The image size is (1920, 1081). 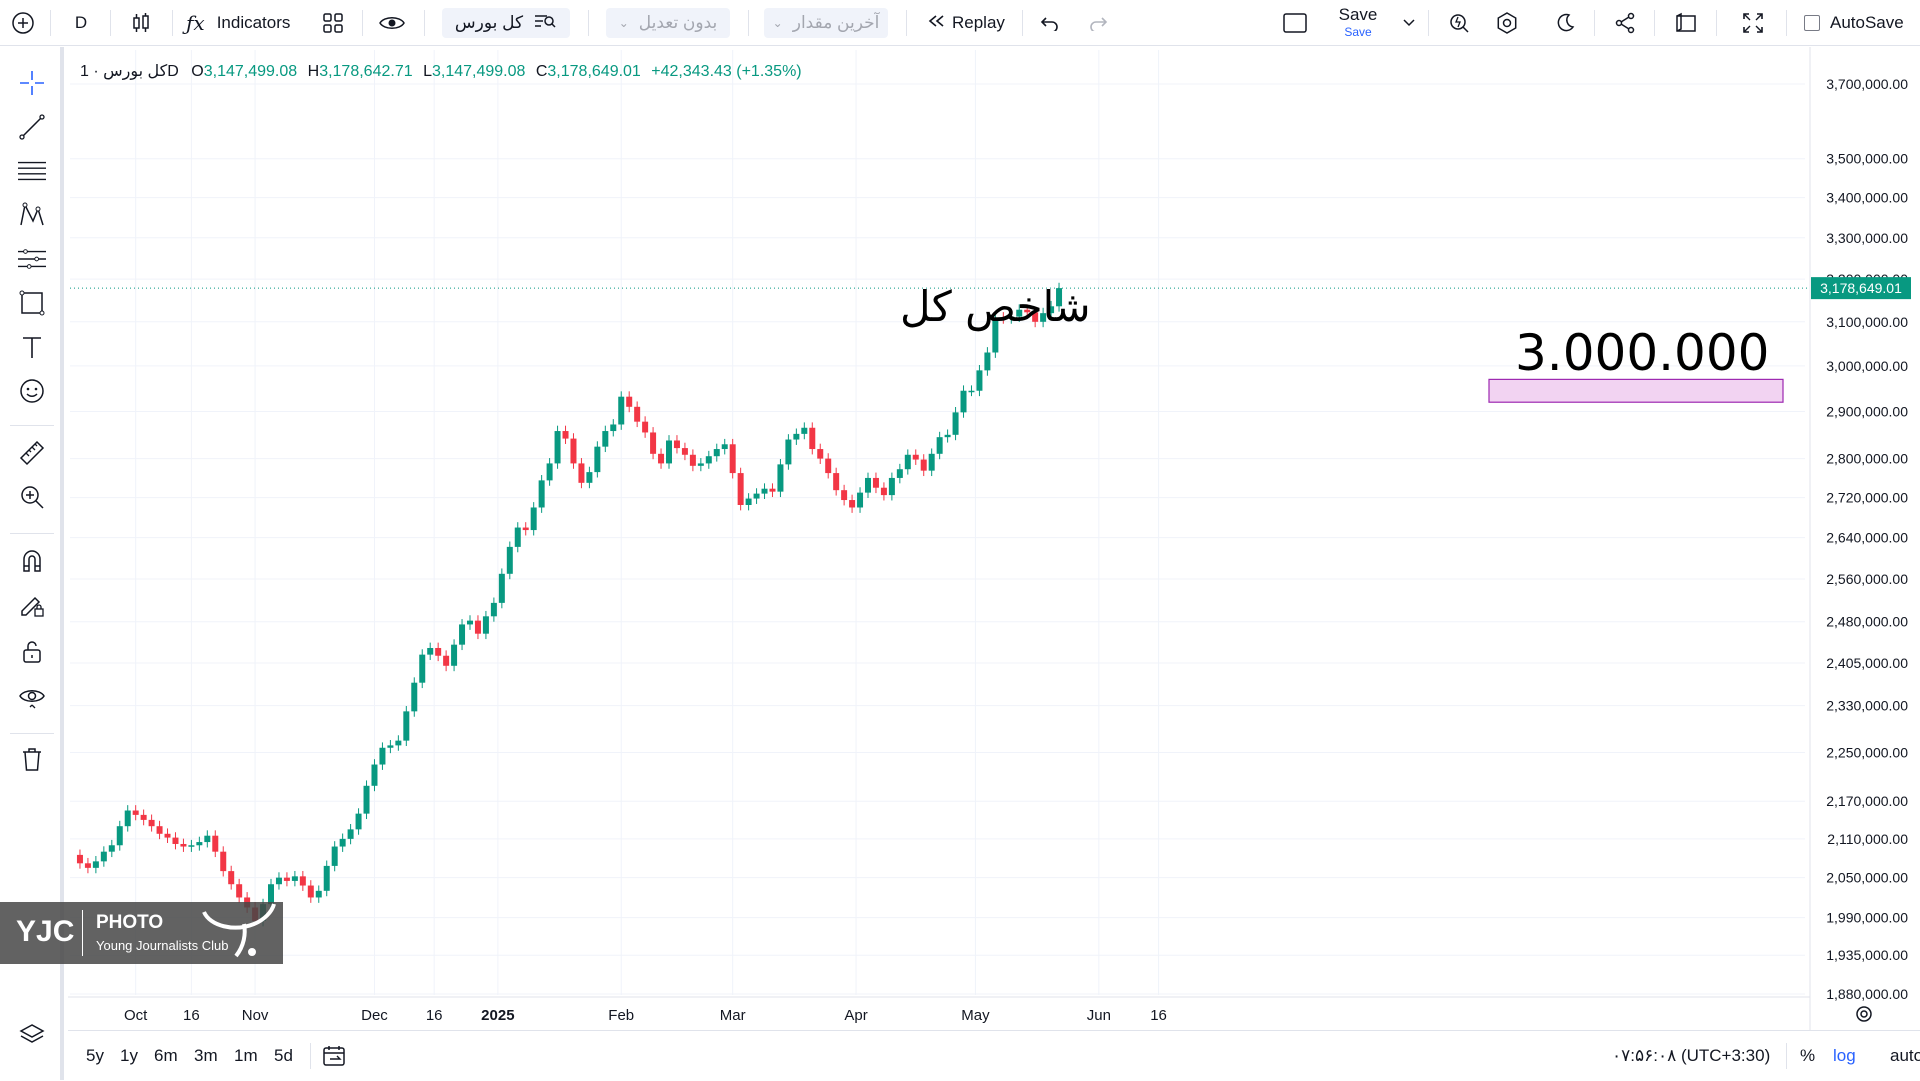 What do you see at coordinates (32, 347) in the screenshot?
I see `text-tool-icon` at bounding box center [32, 347].